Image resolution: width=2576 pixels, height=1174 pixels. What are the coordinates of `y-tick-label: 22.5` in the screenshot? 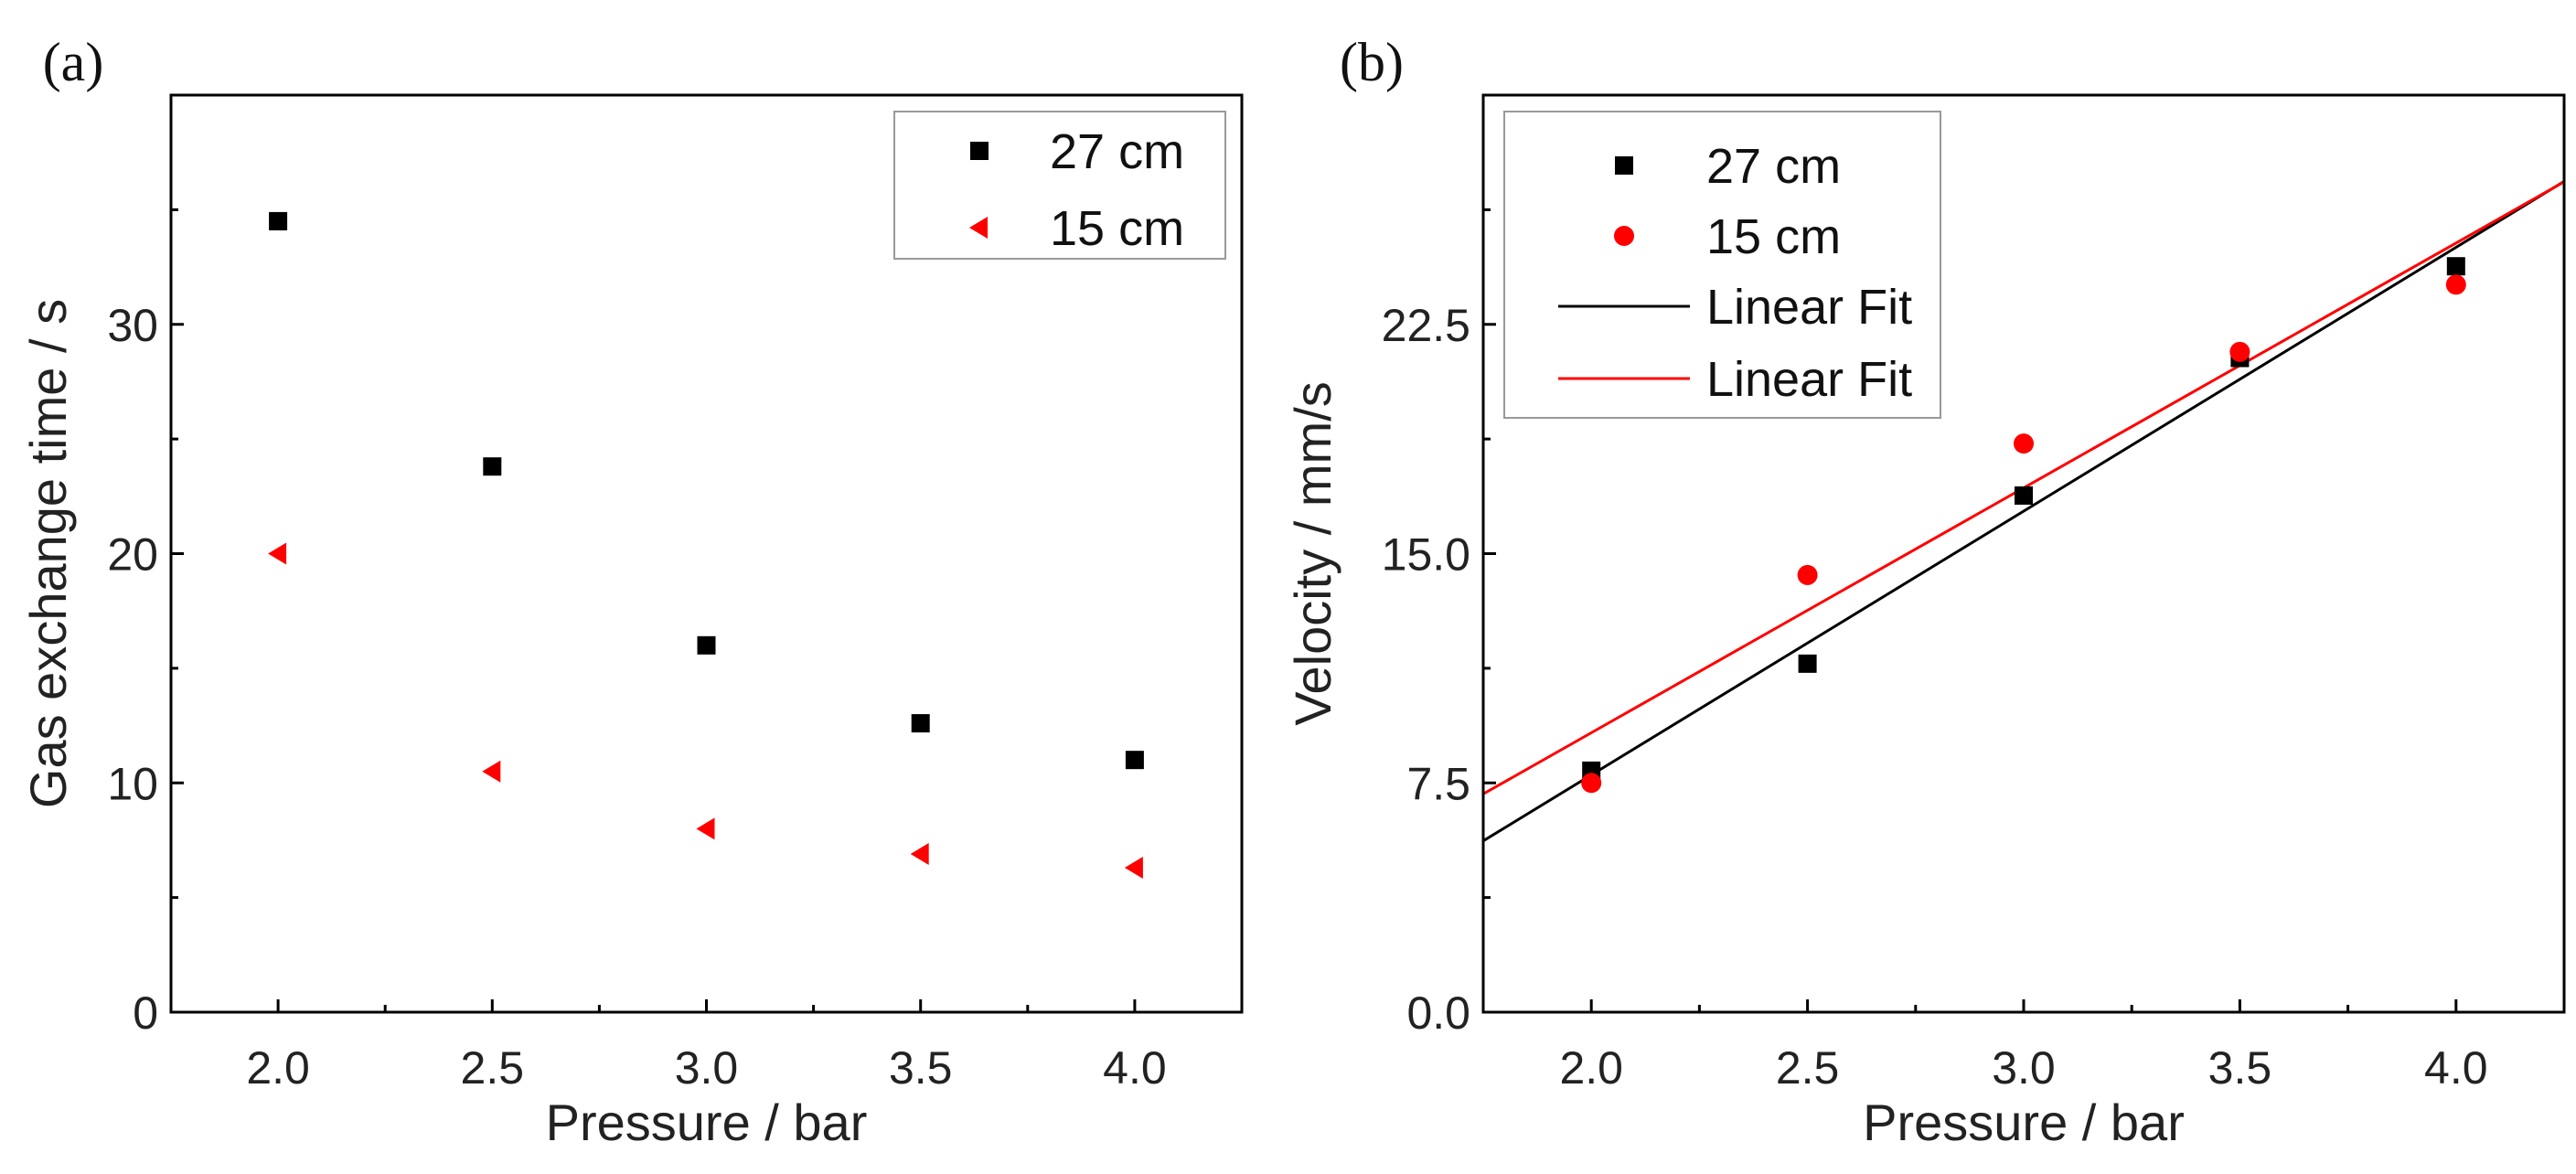 It's located at (1426, 325).